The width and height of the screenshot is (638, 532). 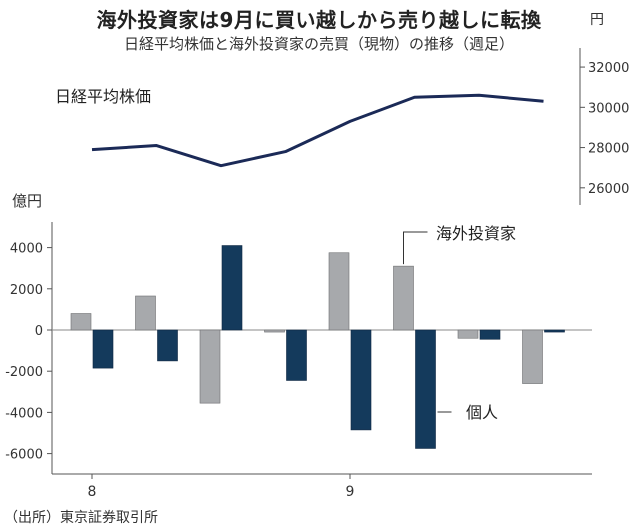 What do you see at coordinates (597, 20) in the screenshot?
I see `line-unit-label: 円` at bounding box center [597, 20].